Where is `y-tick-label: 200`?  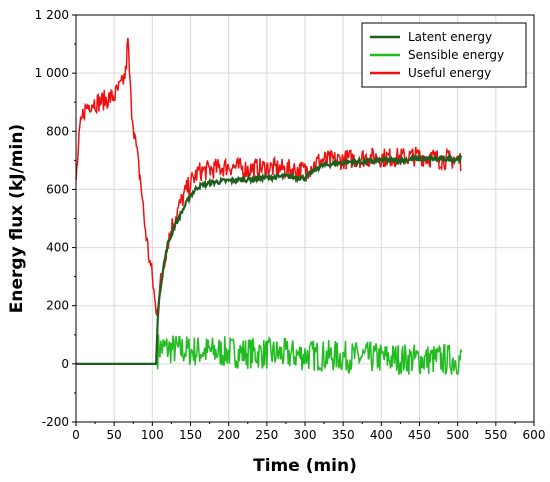
y-tick-label: 200 is located at coordinates (57, 306).